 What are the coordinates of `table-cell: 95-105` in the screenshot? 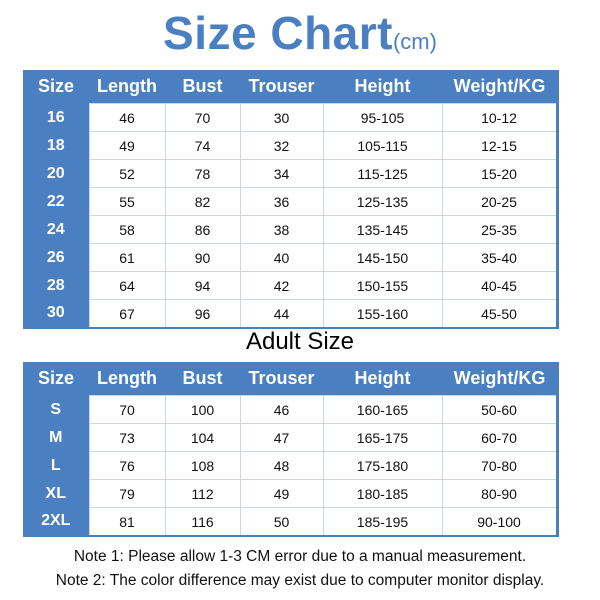 It's located at (382, 117).